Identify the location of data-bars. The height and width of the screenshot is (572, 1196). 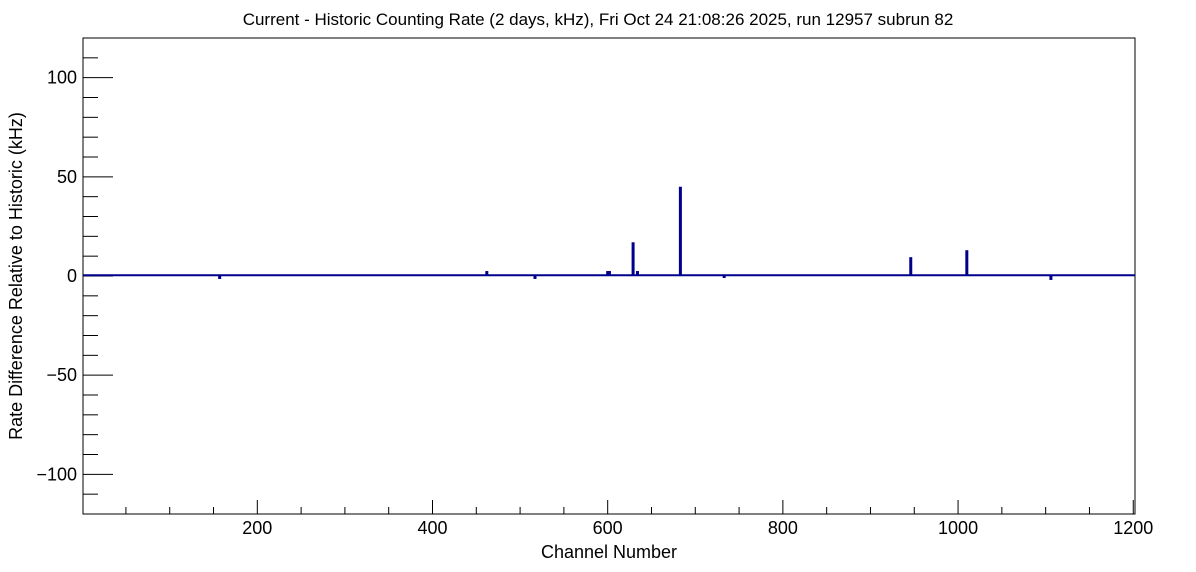
(635, 233).